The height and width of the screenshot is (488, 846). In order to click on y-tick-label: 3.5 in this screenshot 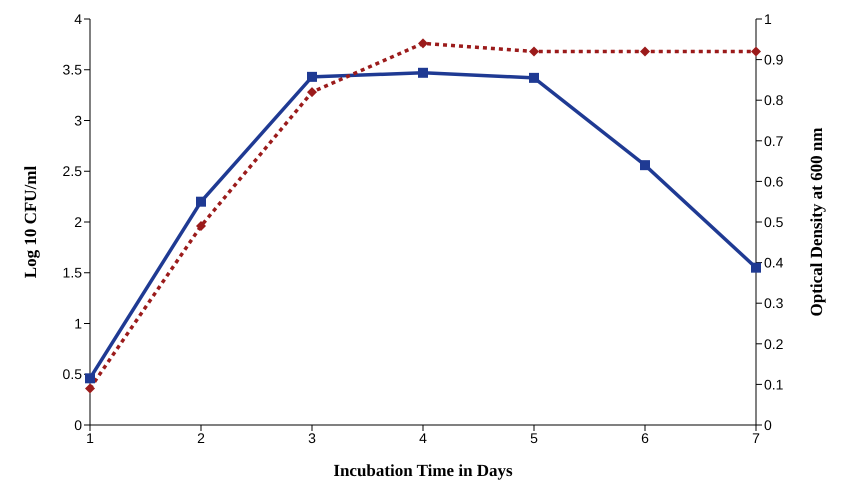, I will do `click(72, 70)`.